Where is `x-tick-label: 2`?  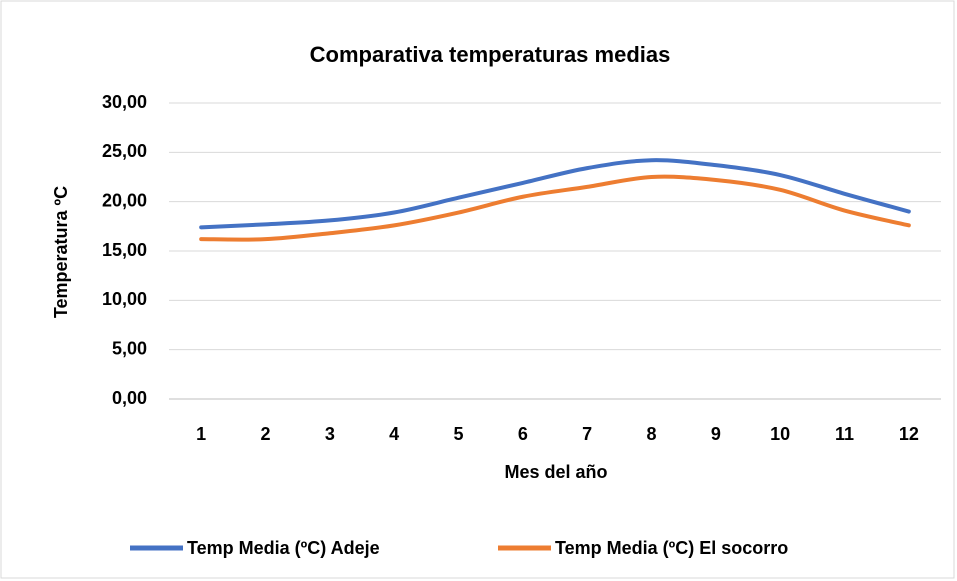
x-tick-label: 2 is located at coordinates (265, 434).